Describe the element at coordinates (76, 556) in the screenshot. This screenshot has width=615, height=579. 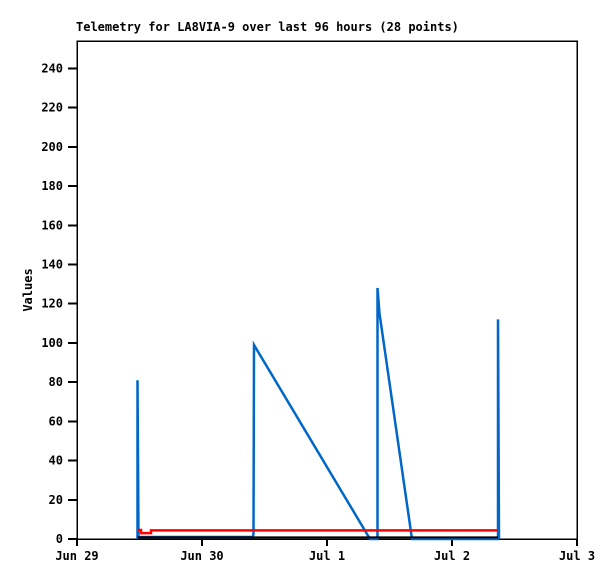
I see `x-tick-label: Jun 29` at that location.